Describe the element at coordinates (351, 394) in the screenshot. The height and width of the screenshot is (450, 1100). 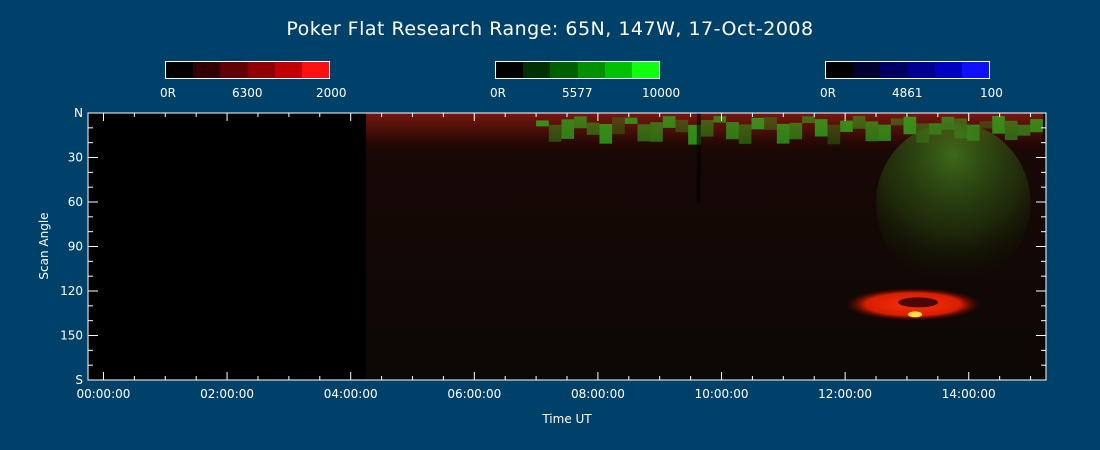
I see `x-tick-label: 04:00:00` at that location.